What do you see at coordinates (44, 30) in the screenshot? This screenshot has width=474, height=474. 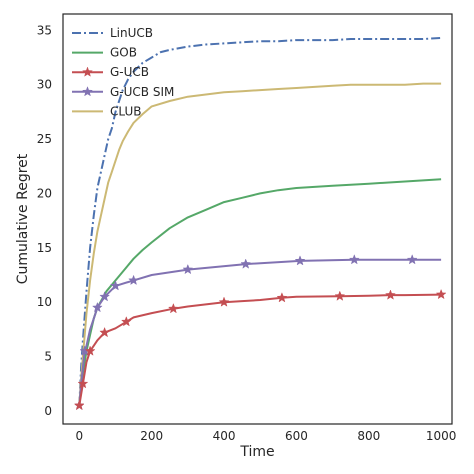 I see `y-tick-label: 35` at bounding box center [44, 30].